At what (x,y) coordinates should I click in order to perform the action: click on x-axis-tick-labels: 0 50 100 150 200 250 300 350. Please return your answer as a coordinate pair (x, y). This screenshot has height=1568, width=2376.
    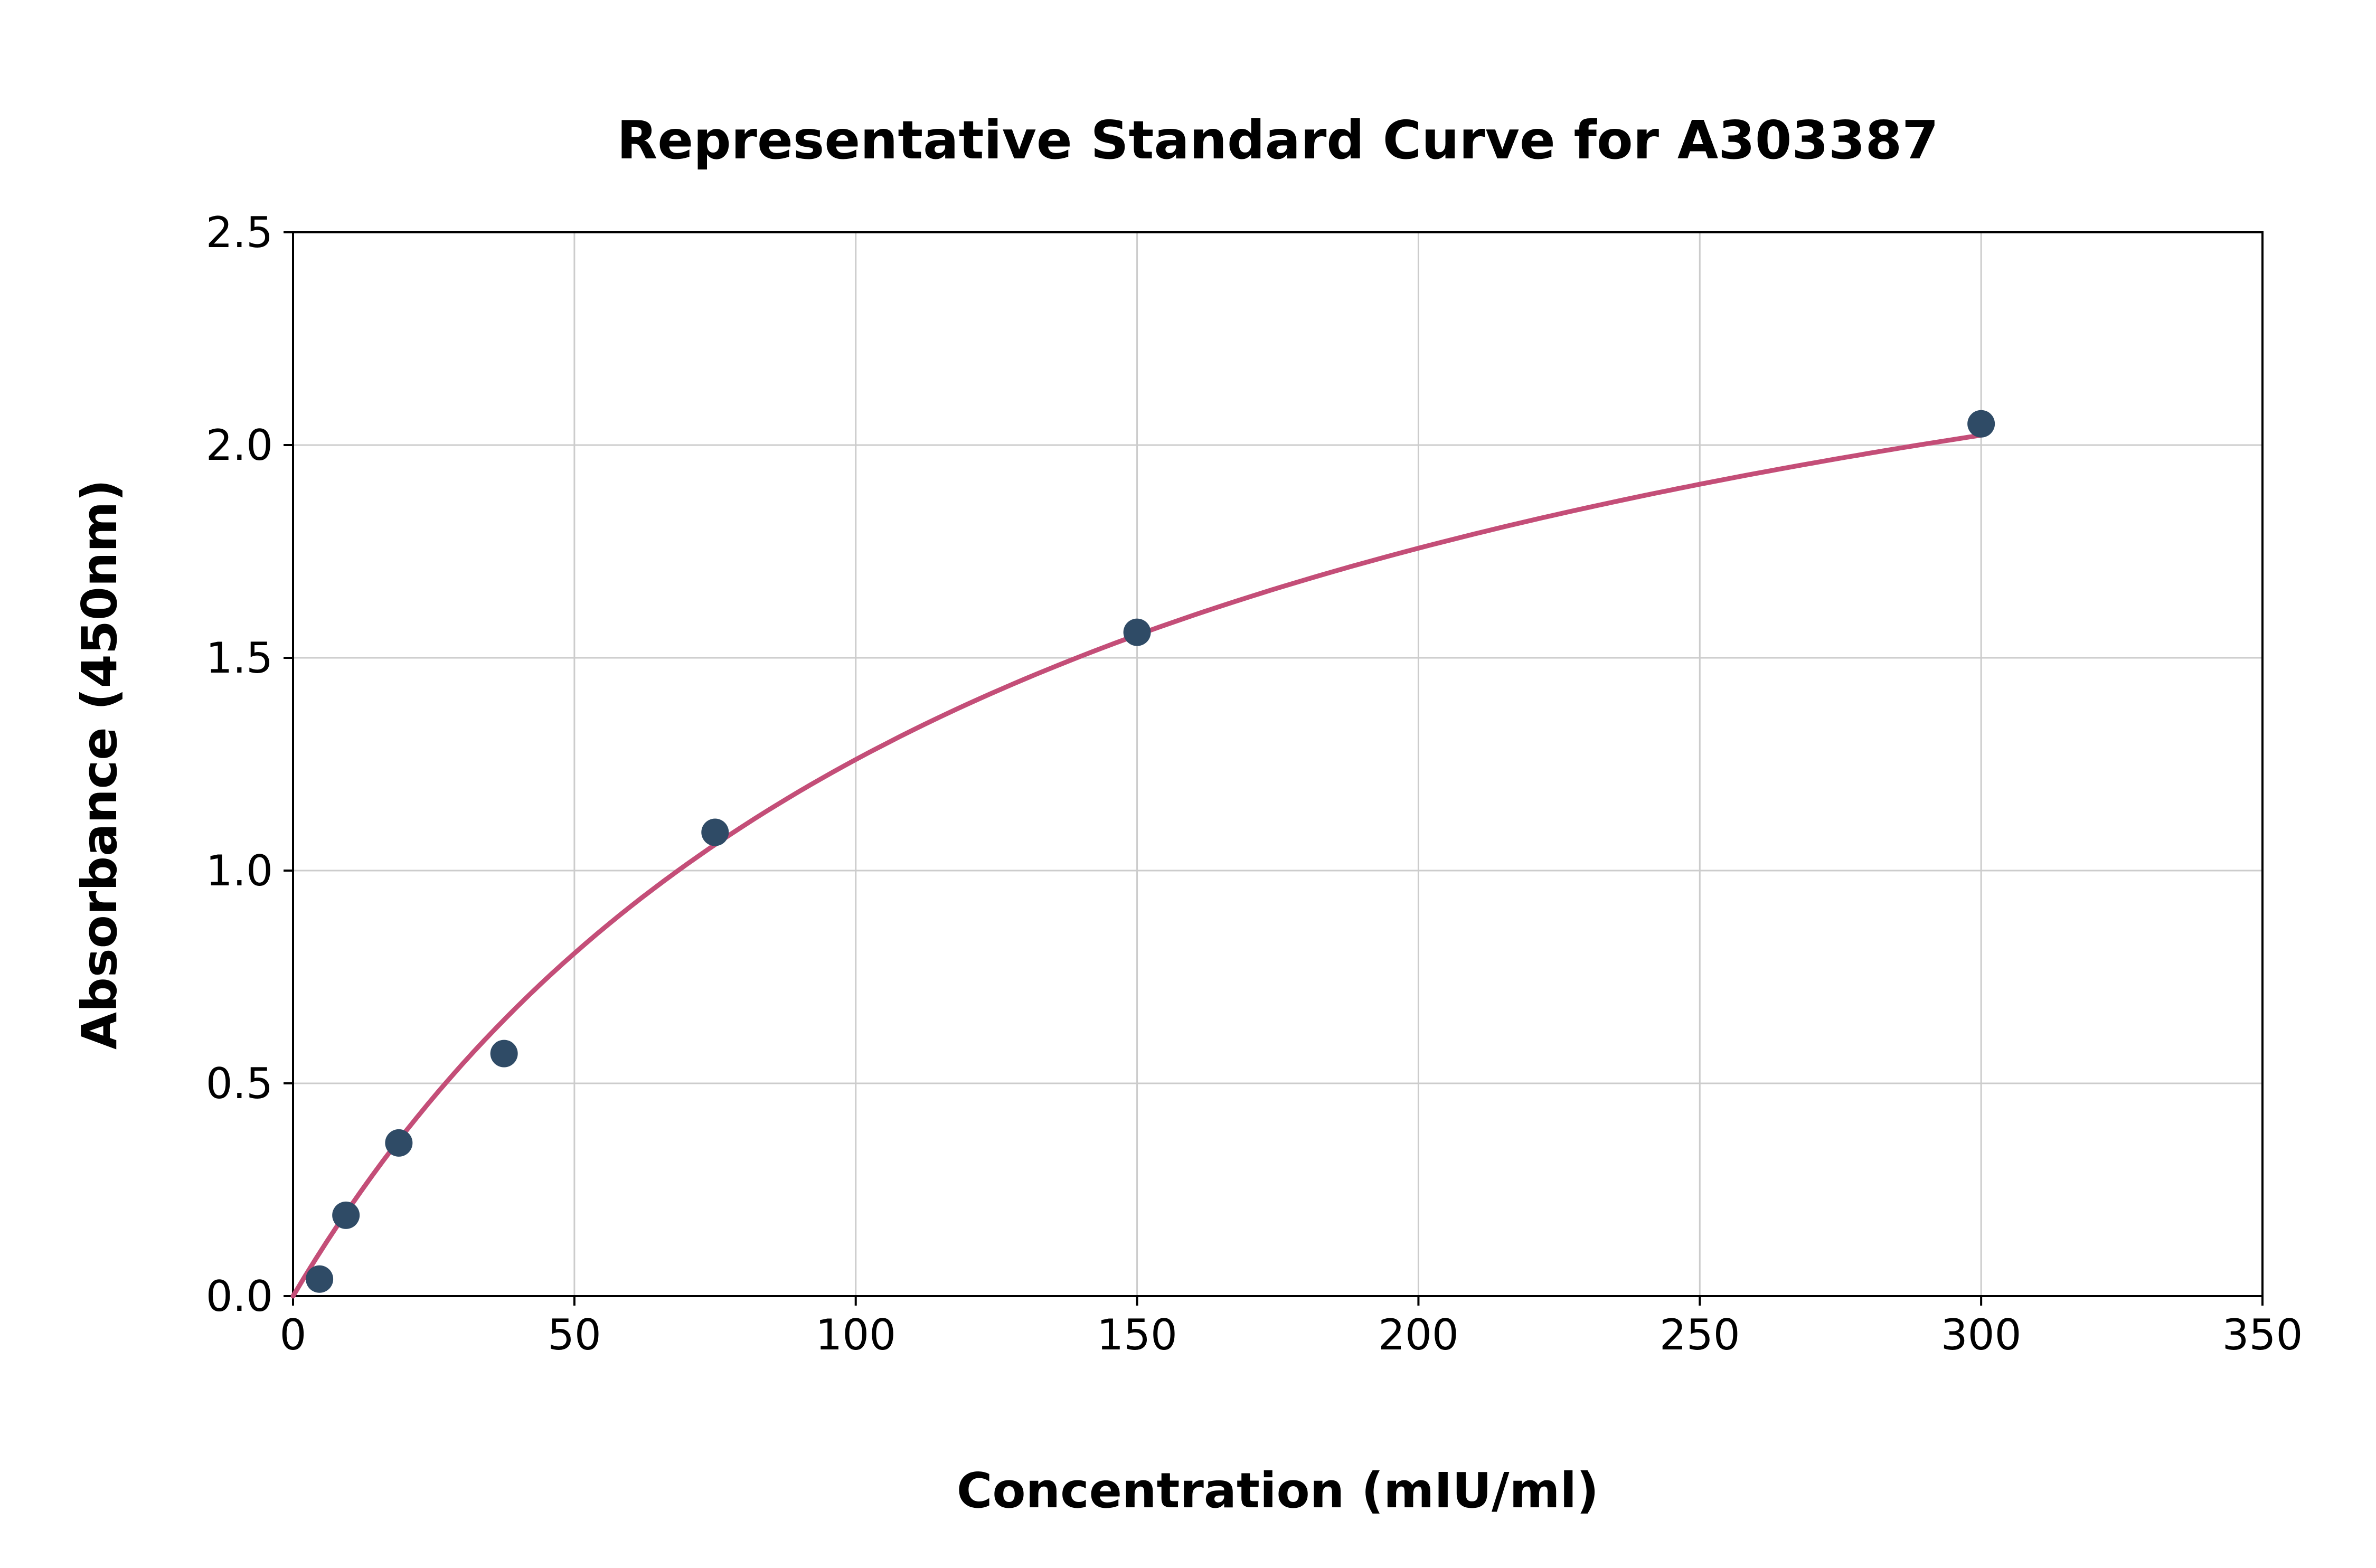
    Looking at the image, I should click on (1292, 1335).